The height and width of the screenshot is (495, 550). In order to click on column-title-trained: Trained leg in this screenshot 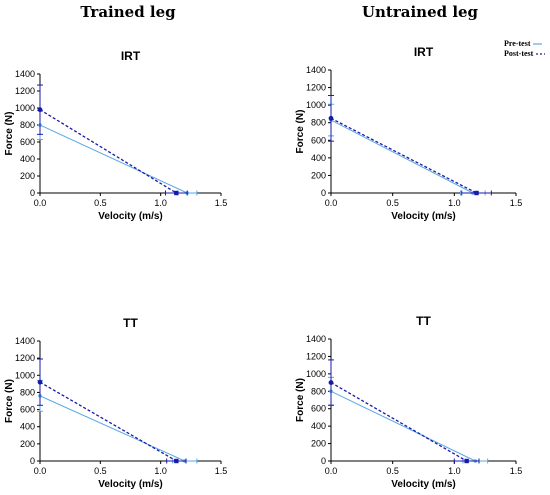, I will do `click(128, 12)`.